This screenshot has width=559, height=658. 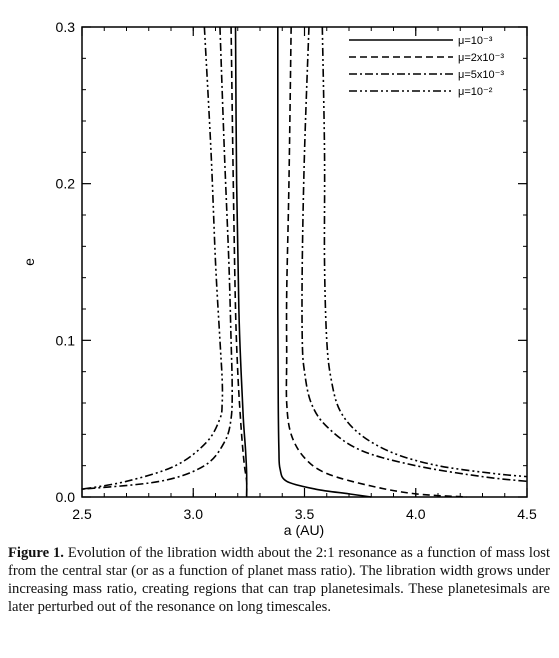 I want to click on caption-label: Figure 1., so click(x=36, y=553).